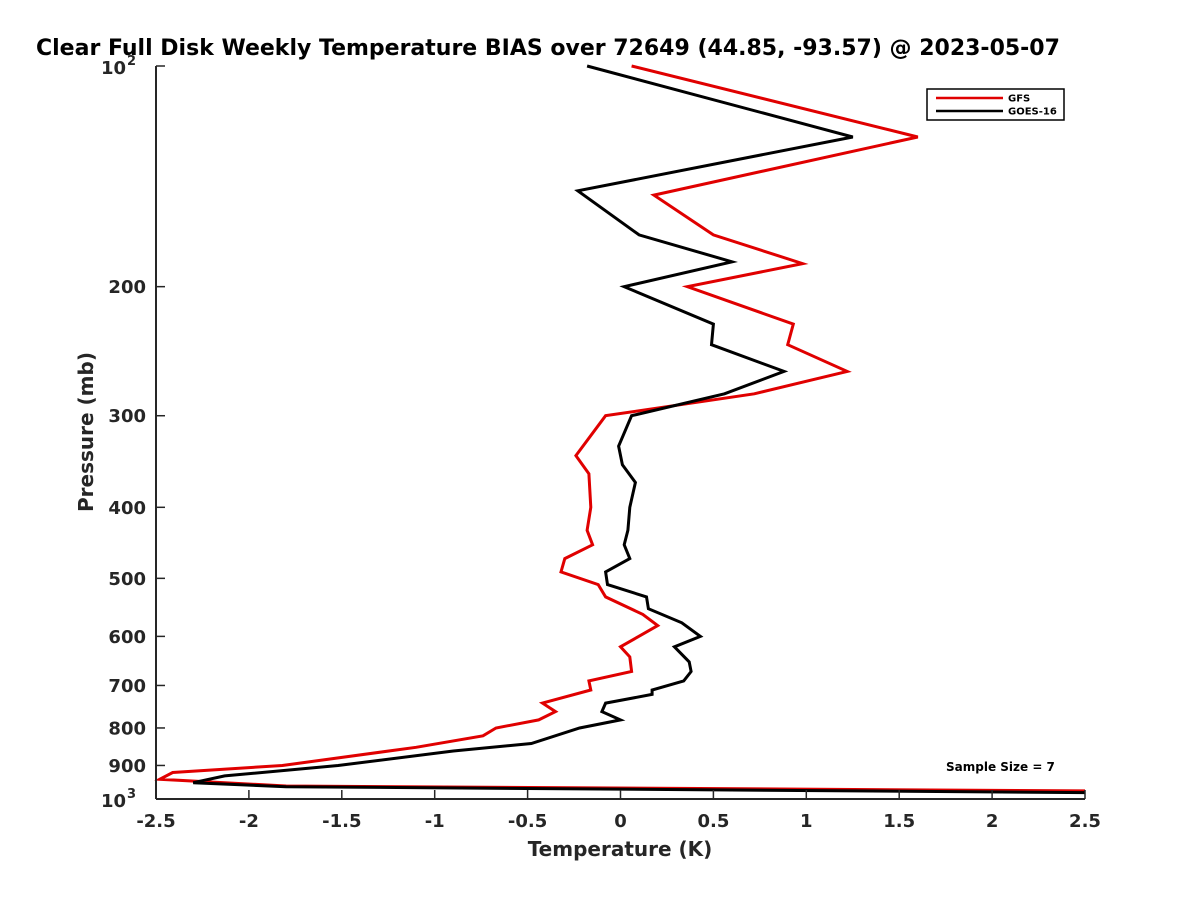  What do you see at coordinates (992, 821) in the screenshot?
I see `x-tick-label: 2` at bounding box center [992, 821].